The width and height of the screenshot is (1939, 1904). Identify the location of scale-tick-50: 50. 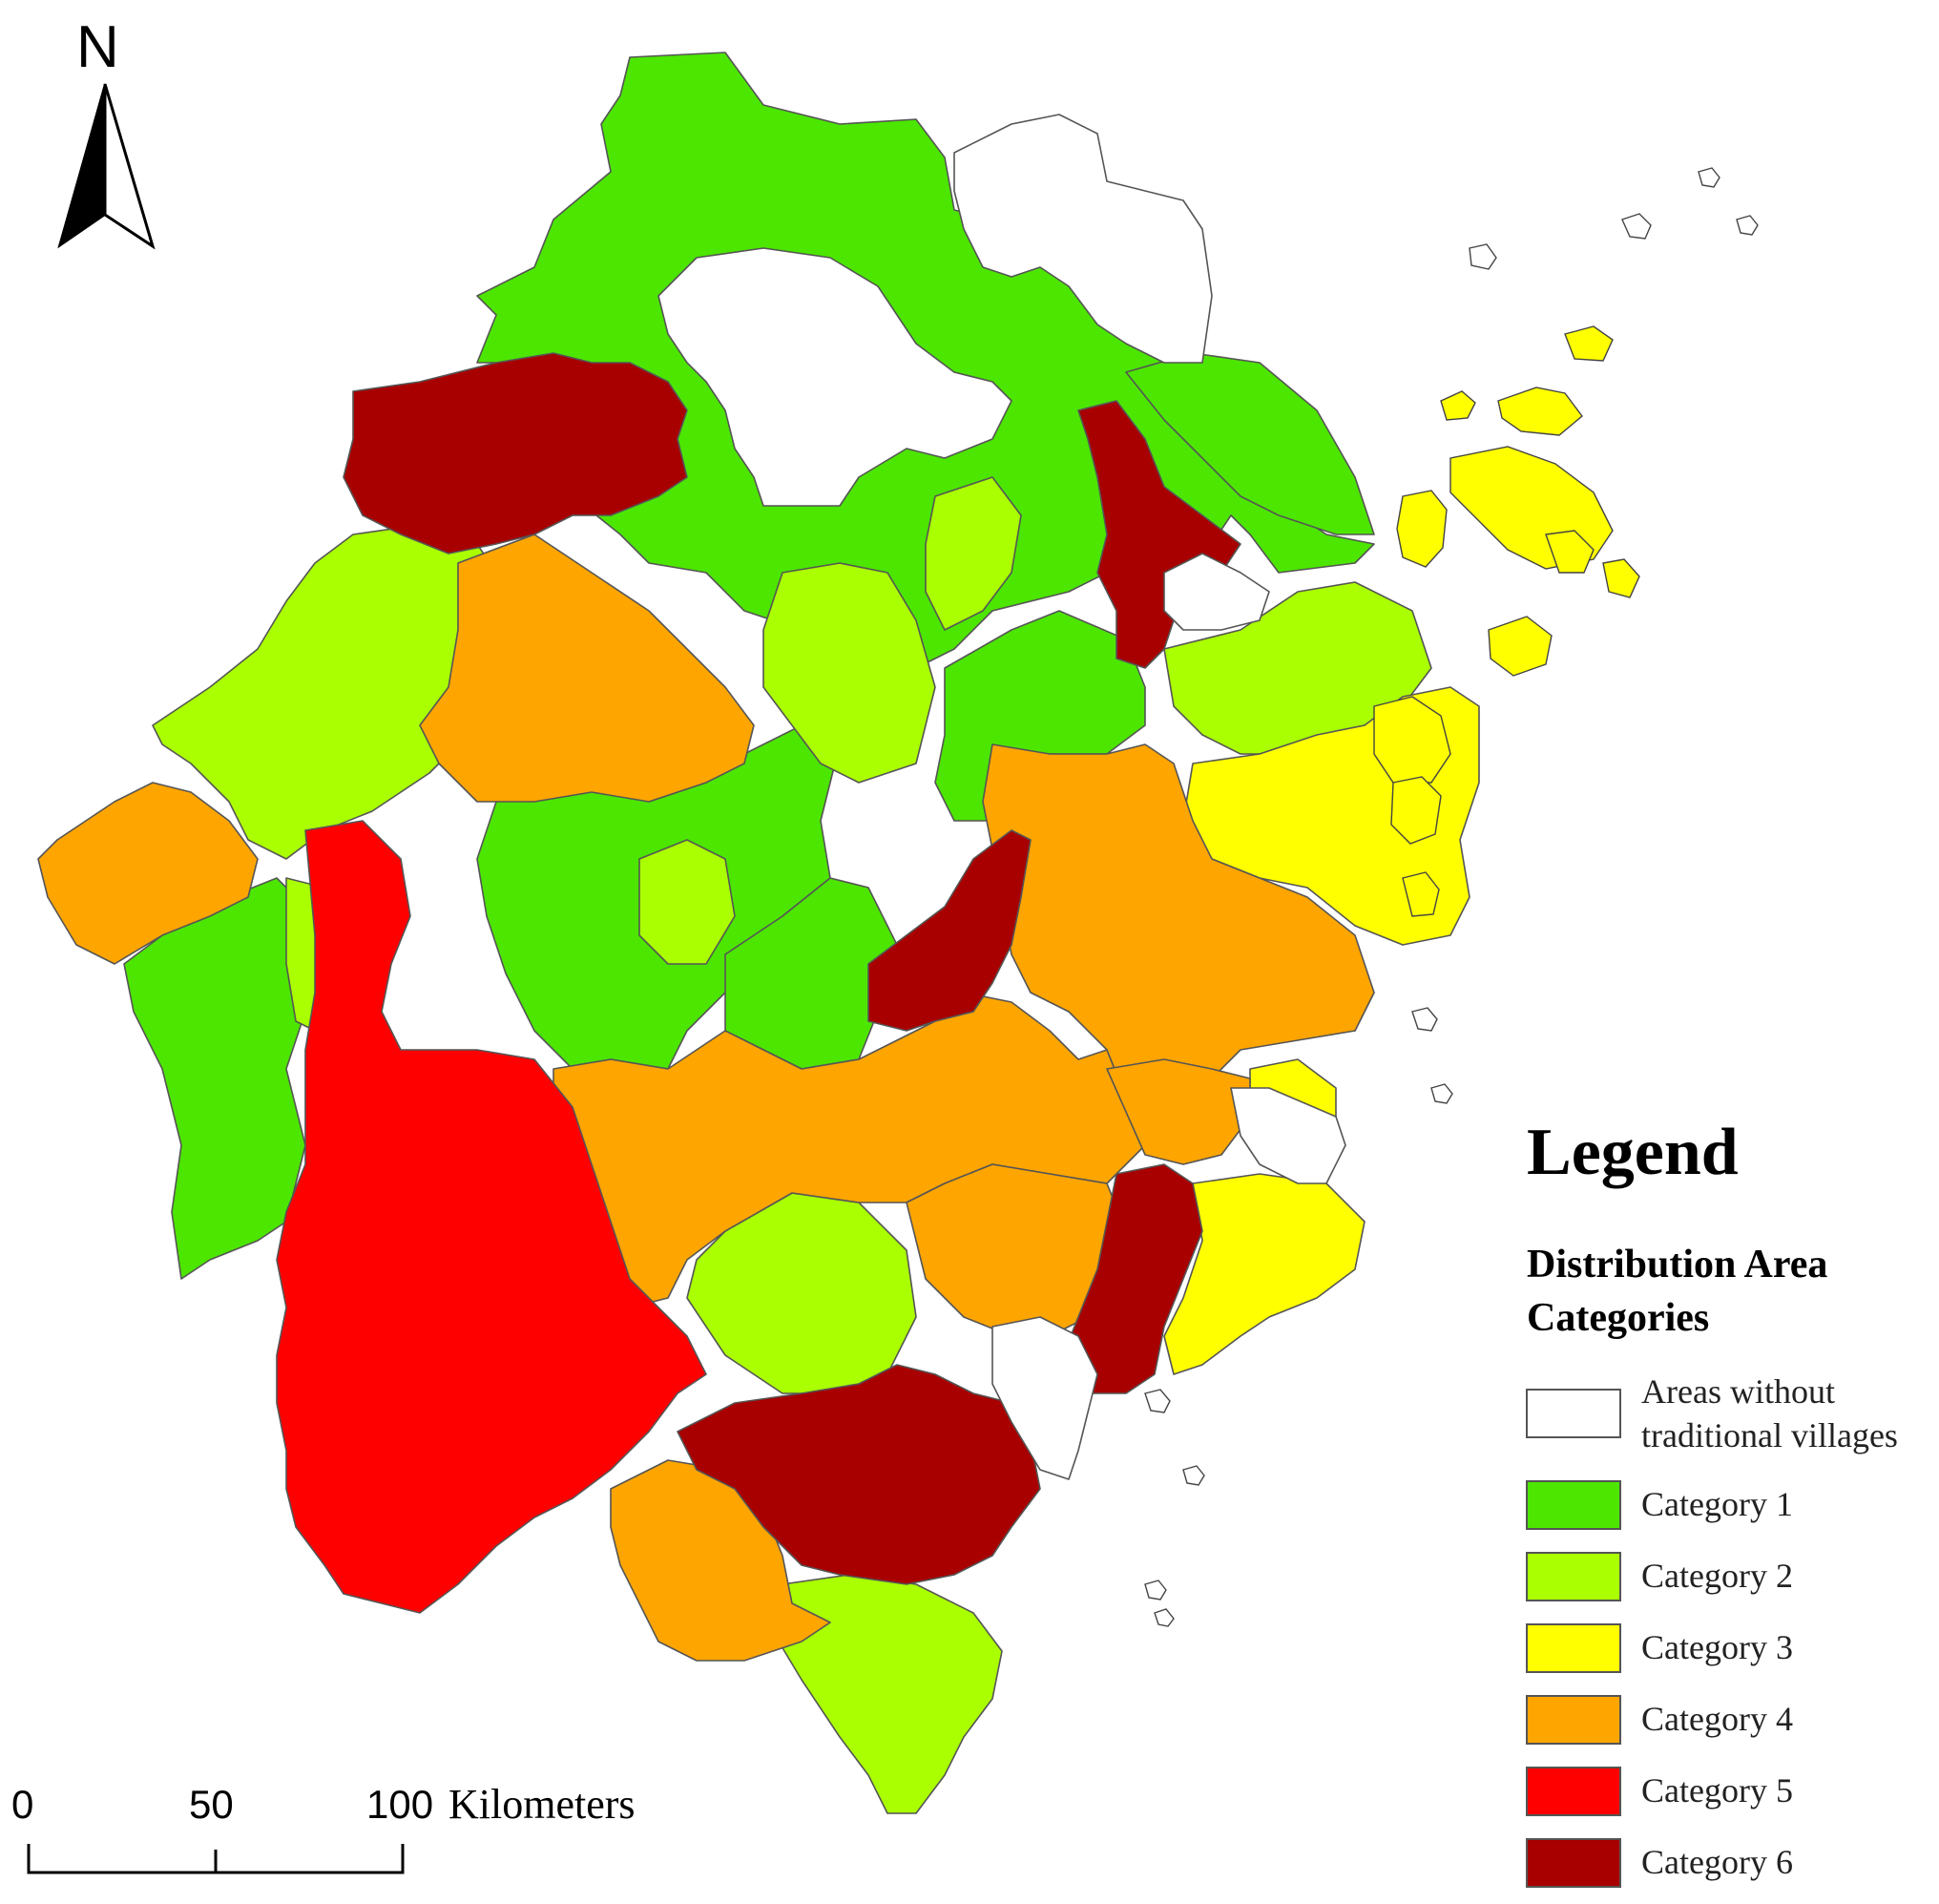
(211, 1804).